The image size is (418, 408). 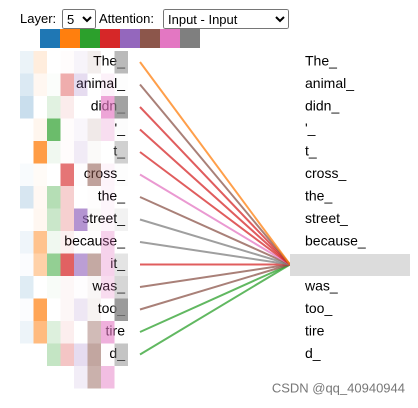 I want to click on right-token: didn_, so click(x=322, y=106).